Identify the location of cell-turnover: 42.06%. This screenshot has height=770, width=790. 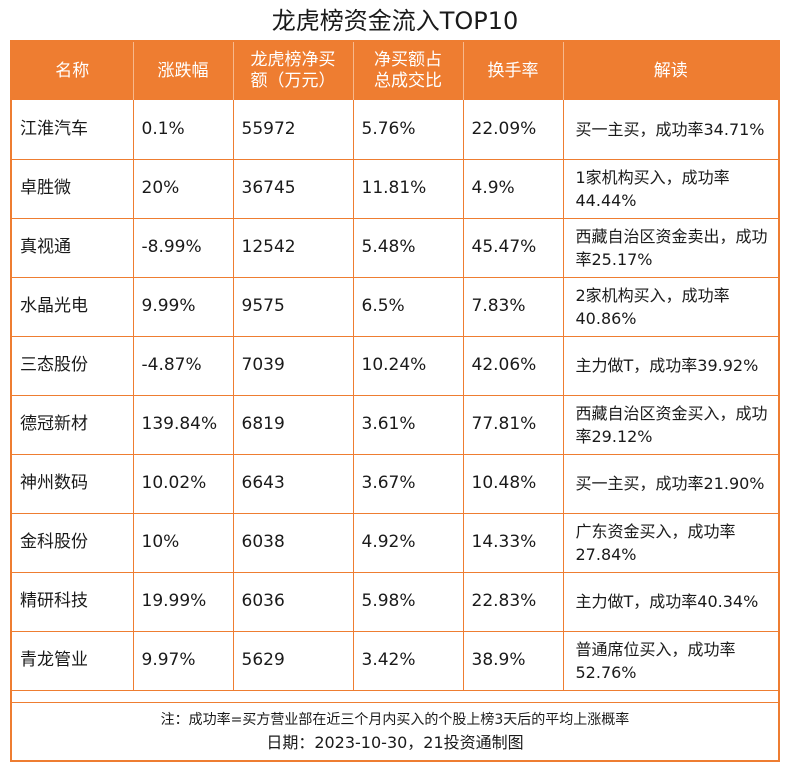
(513, 365).